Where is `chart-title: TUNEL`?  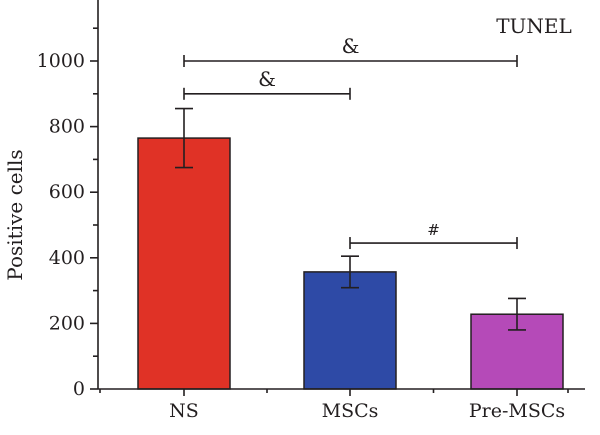 chart-title: TUNEL is located at coordinates (534, 26).